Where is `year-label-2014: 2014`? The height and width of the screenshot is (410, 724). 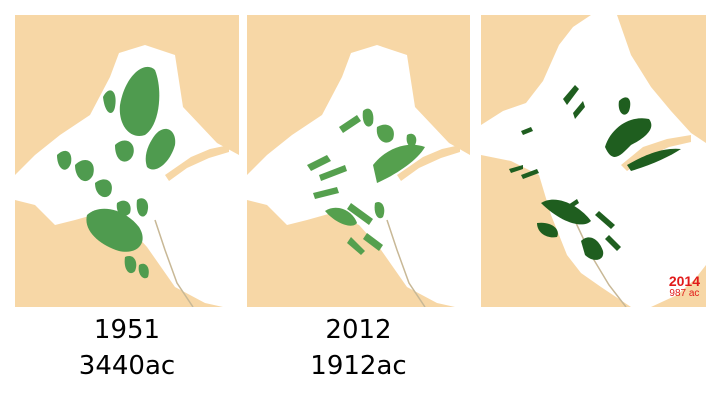
year-label-2014: 2014 is located at coordinates (684, 281).